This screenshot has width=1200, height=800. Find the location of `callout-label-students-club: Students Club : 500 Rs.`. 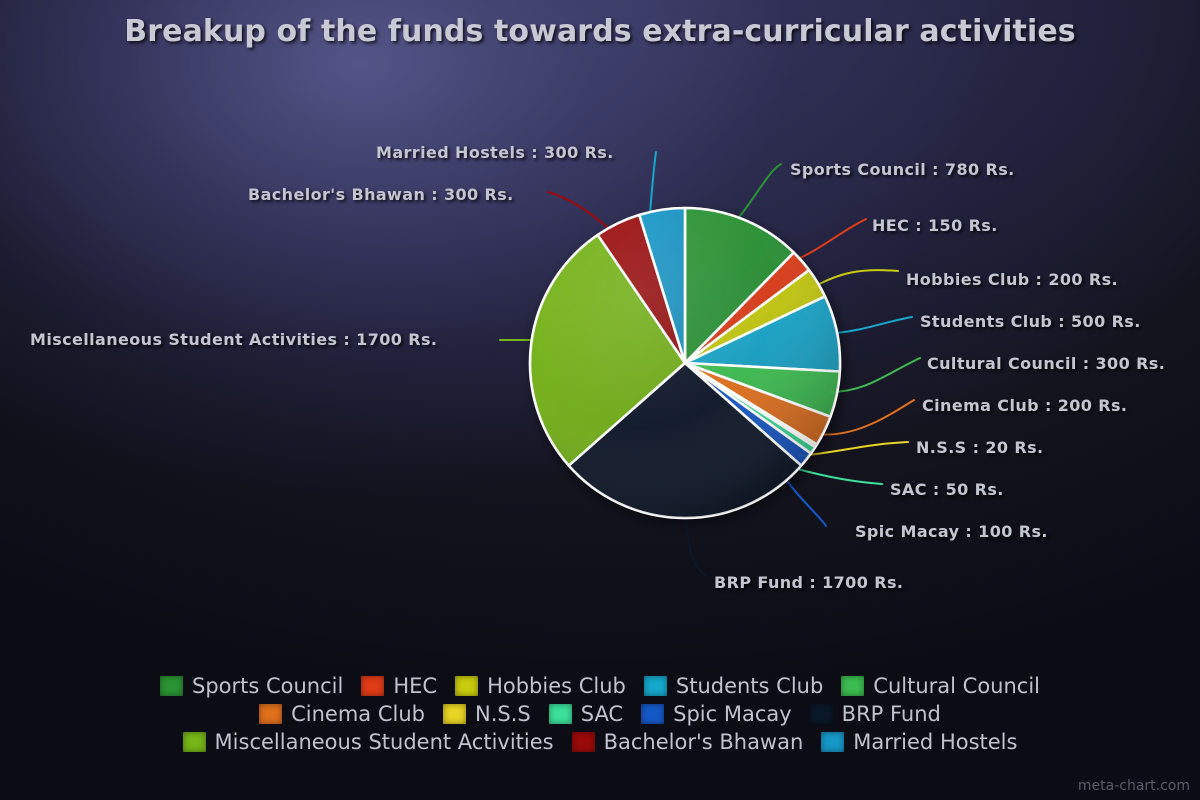

callout-label-students-club: Students Club : 500 Rs. is located at coordinates (1030, 321).